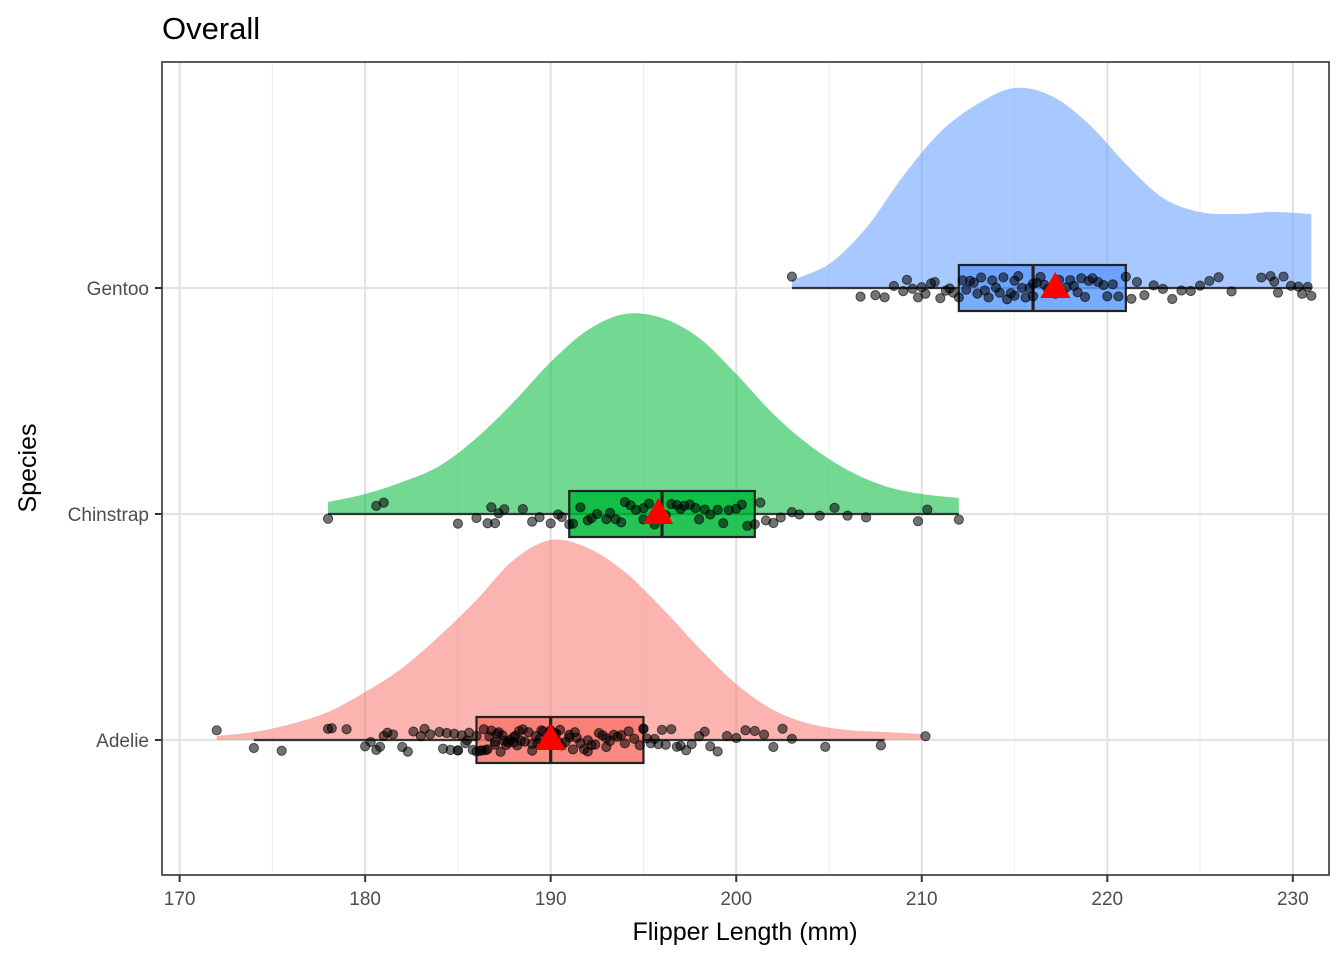  What do you see at coordinates (108, 515) in the screenshot?
I see `y-tick-label: Chinstrap` at bounding box center [108, 515].